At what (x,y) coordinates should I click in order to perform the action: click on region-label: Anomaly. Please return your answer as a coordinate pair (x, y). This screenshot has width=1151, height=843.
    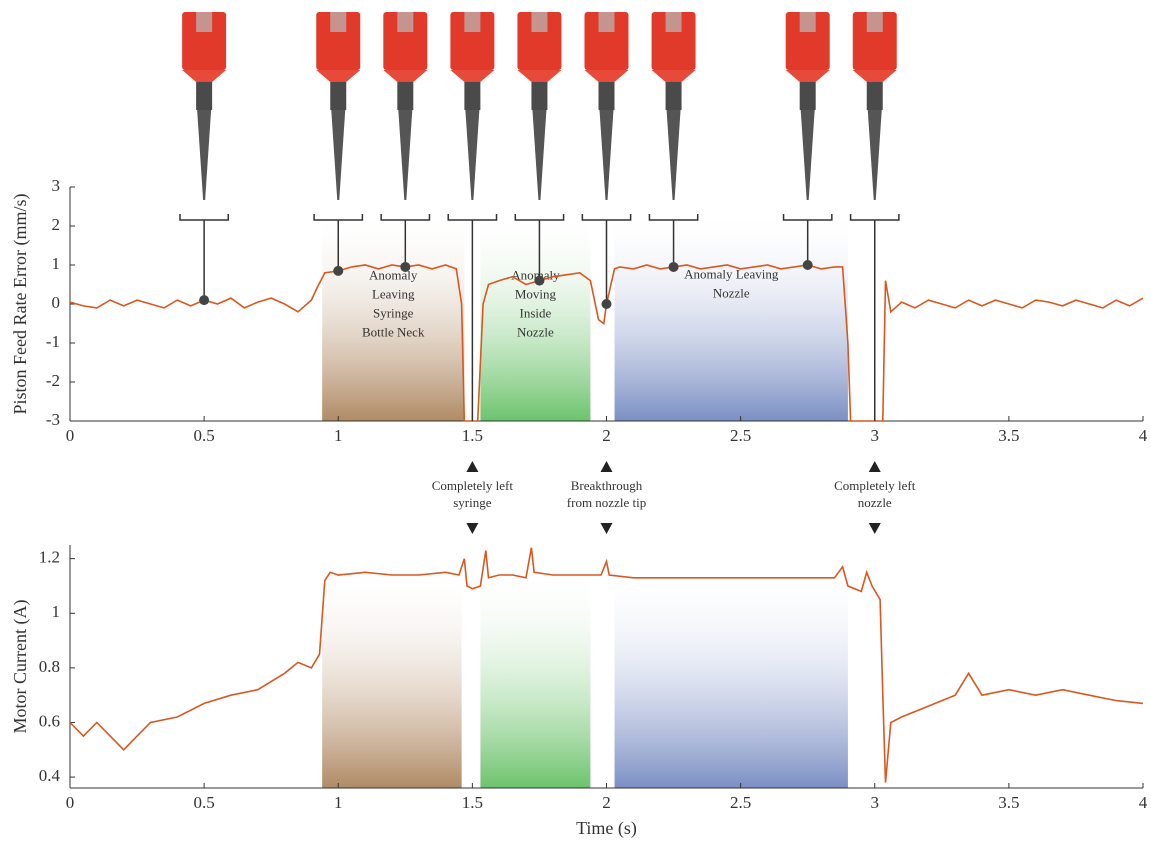
    Looking at the image, I should click on (393, 274).